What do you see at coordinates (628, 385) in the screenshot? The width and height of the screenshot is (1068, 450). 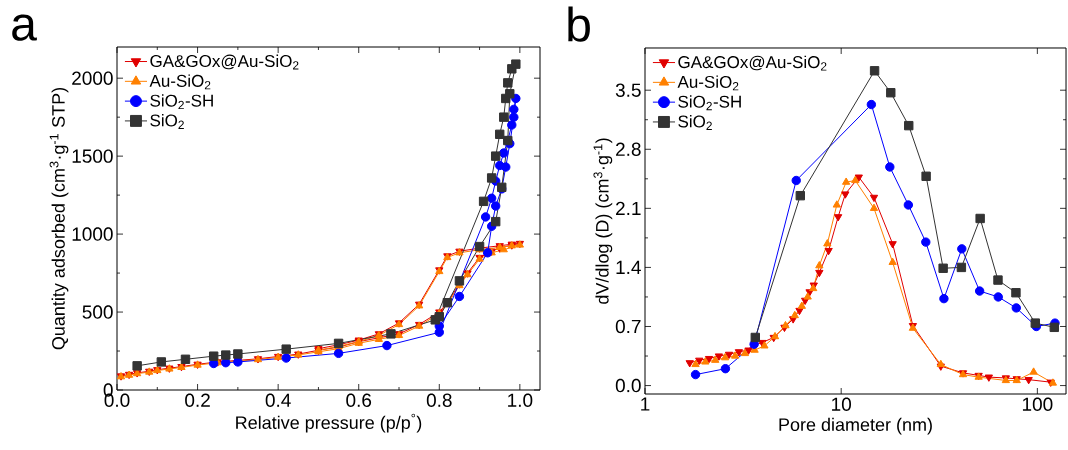 I see `y-tick-label: 0.0` at bounding box center [628, 385].